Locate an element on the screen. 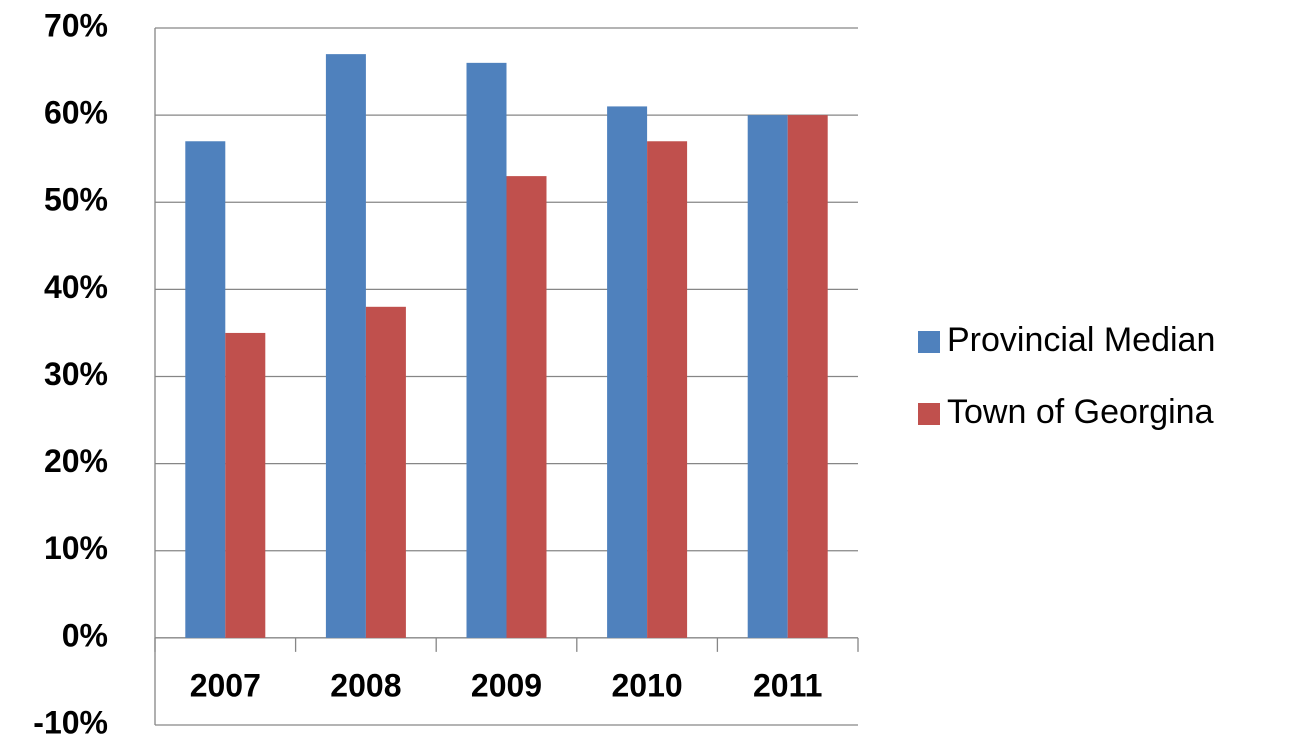 This screenshot has width=1299, height=741. y-tick-label: 40% is located at coordinates (76, 287).